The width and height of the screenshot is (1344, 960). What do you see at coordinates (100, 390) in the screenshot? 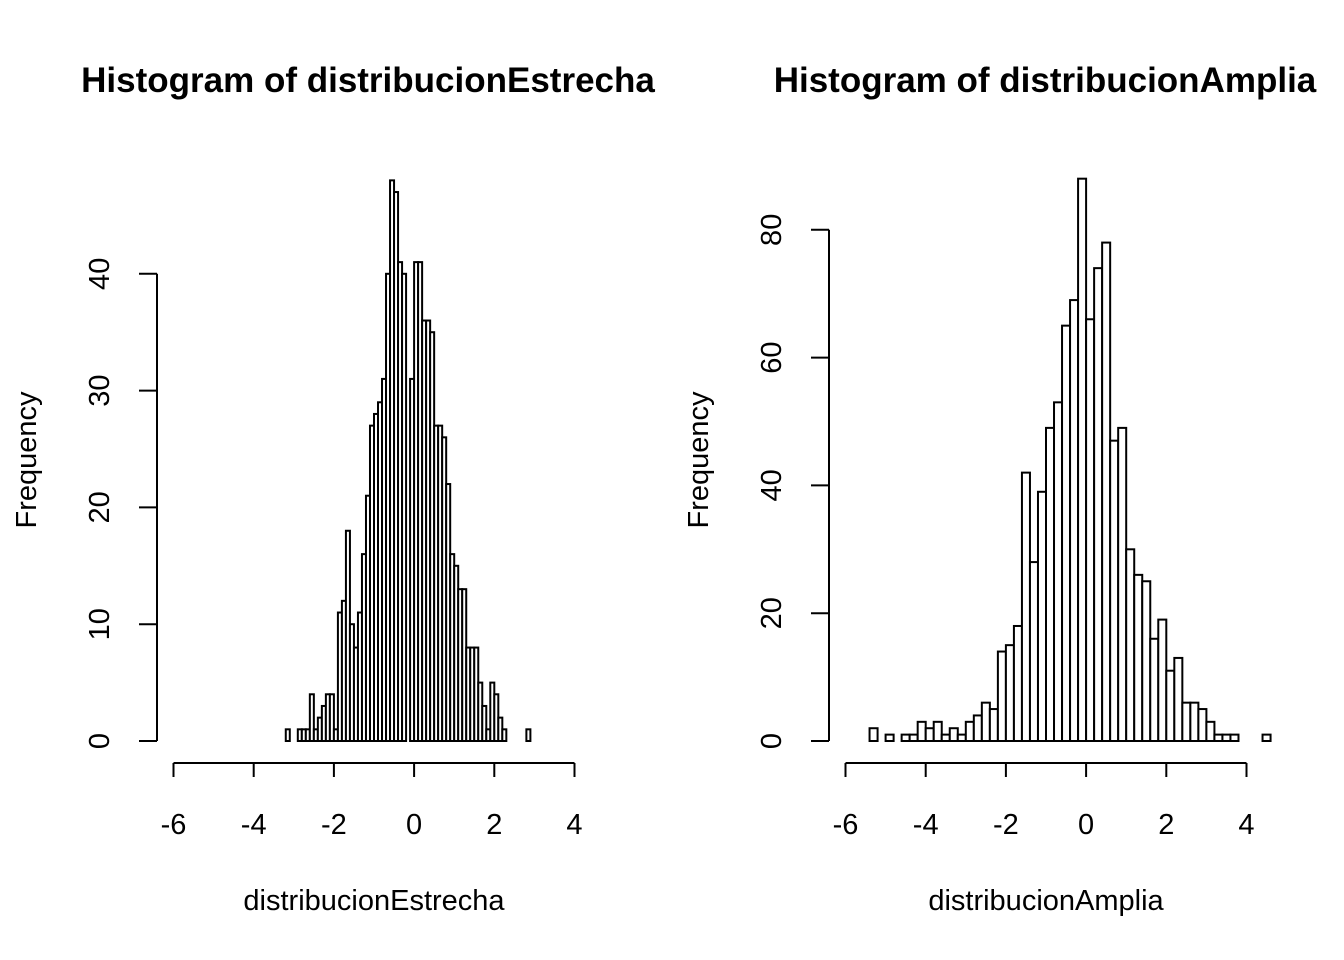
I see `y-tick-label: 30` at bounding box center [100, 390].